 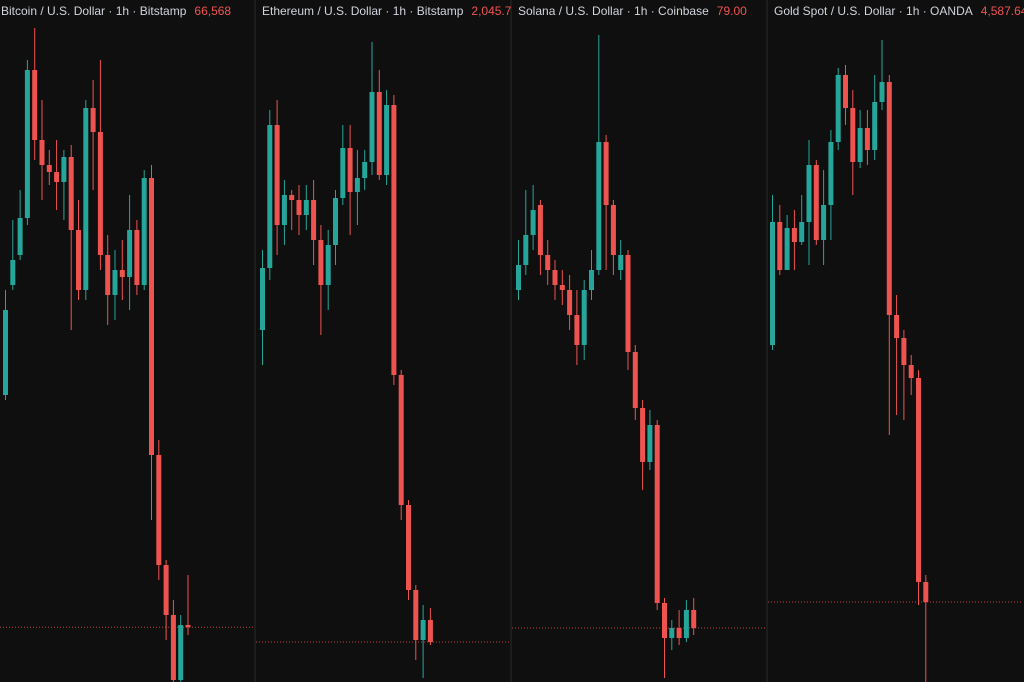 I want to click on symbol-title: Solana / U.S. Dollar · 1h · Coinbase, so click(x=613, y=11).